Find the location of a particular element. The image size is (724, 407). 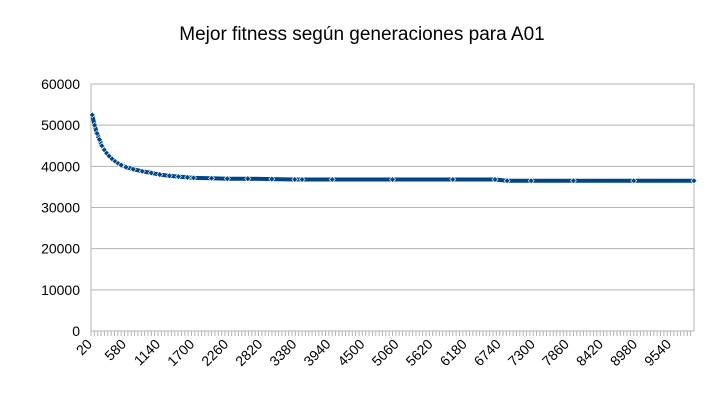

x-tick-label: 580 is located at coordinates (115, 350).